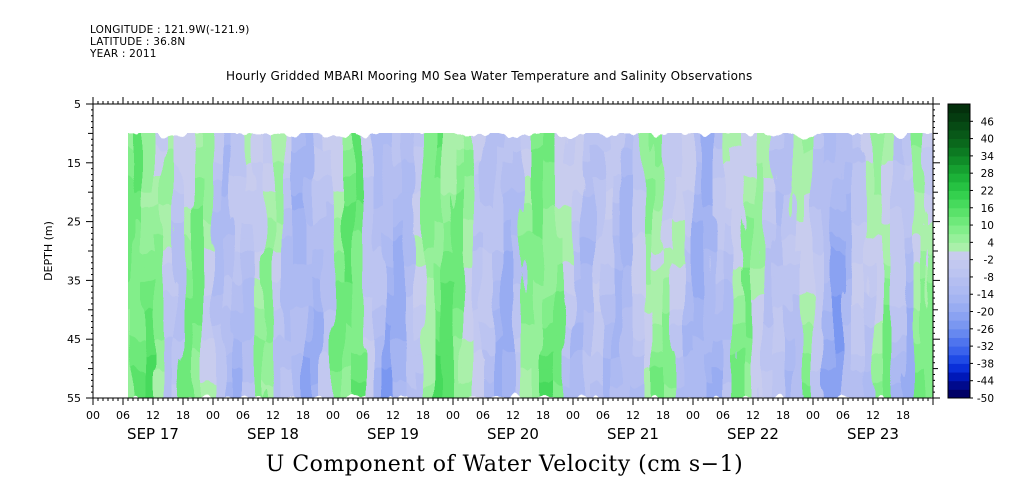 This screenshot has height=504, width=1009. I want to click on x-date-label: SEP 20, so click(513, 434).